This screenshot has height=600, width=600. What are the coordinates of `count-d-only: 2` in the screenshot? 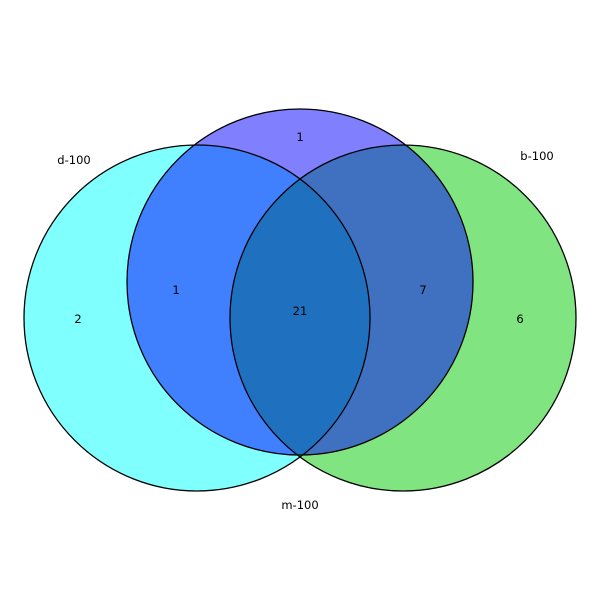 It's located at (77, 319).